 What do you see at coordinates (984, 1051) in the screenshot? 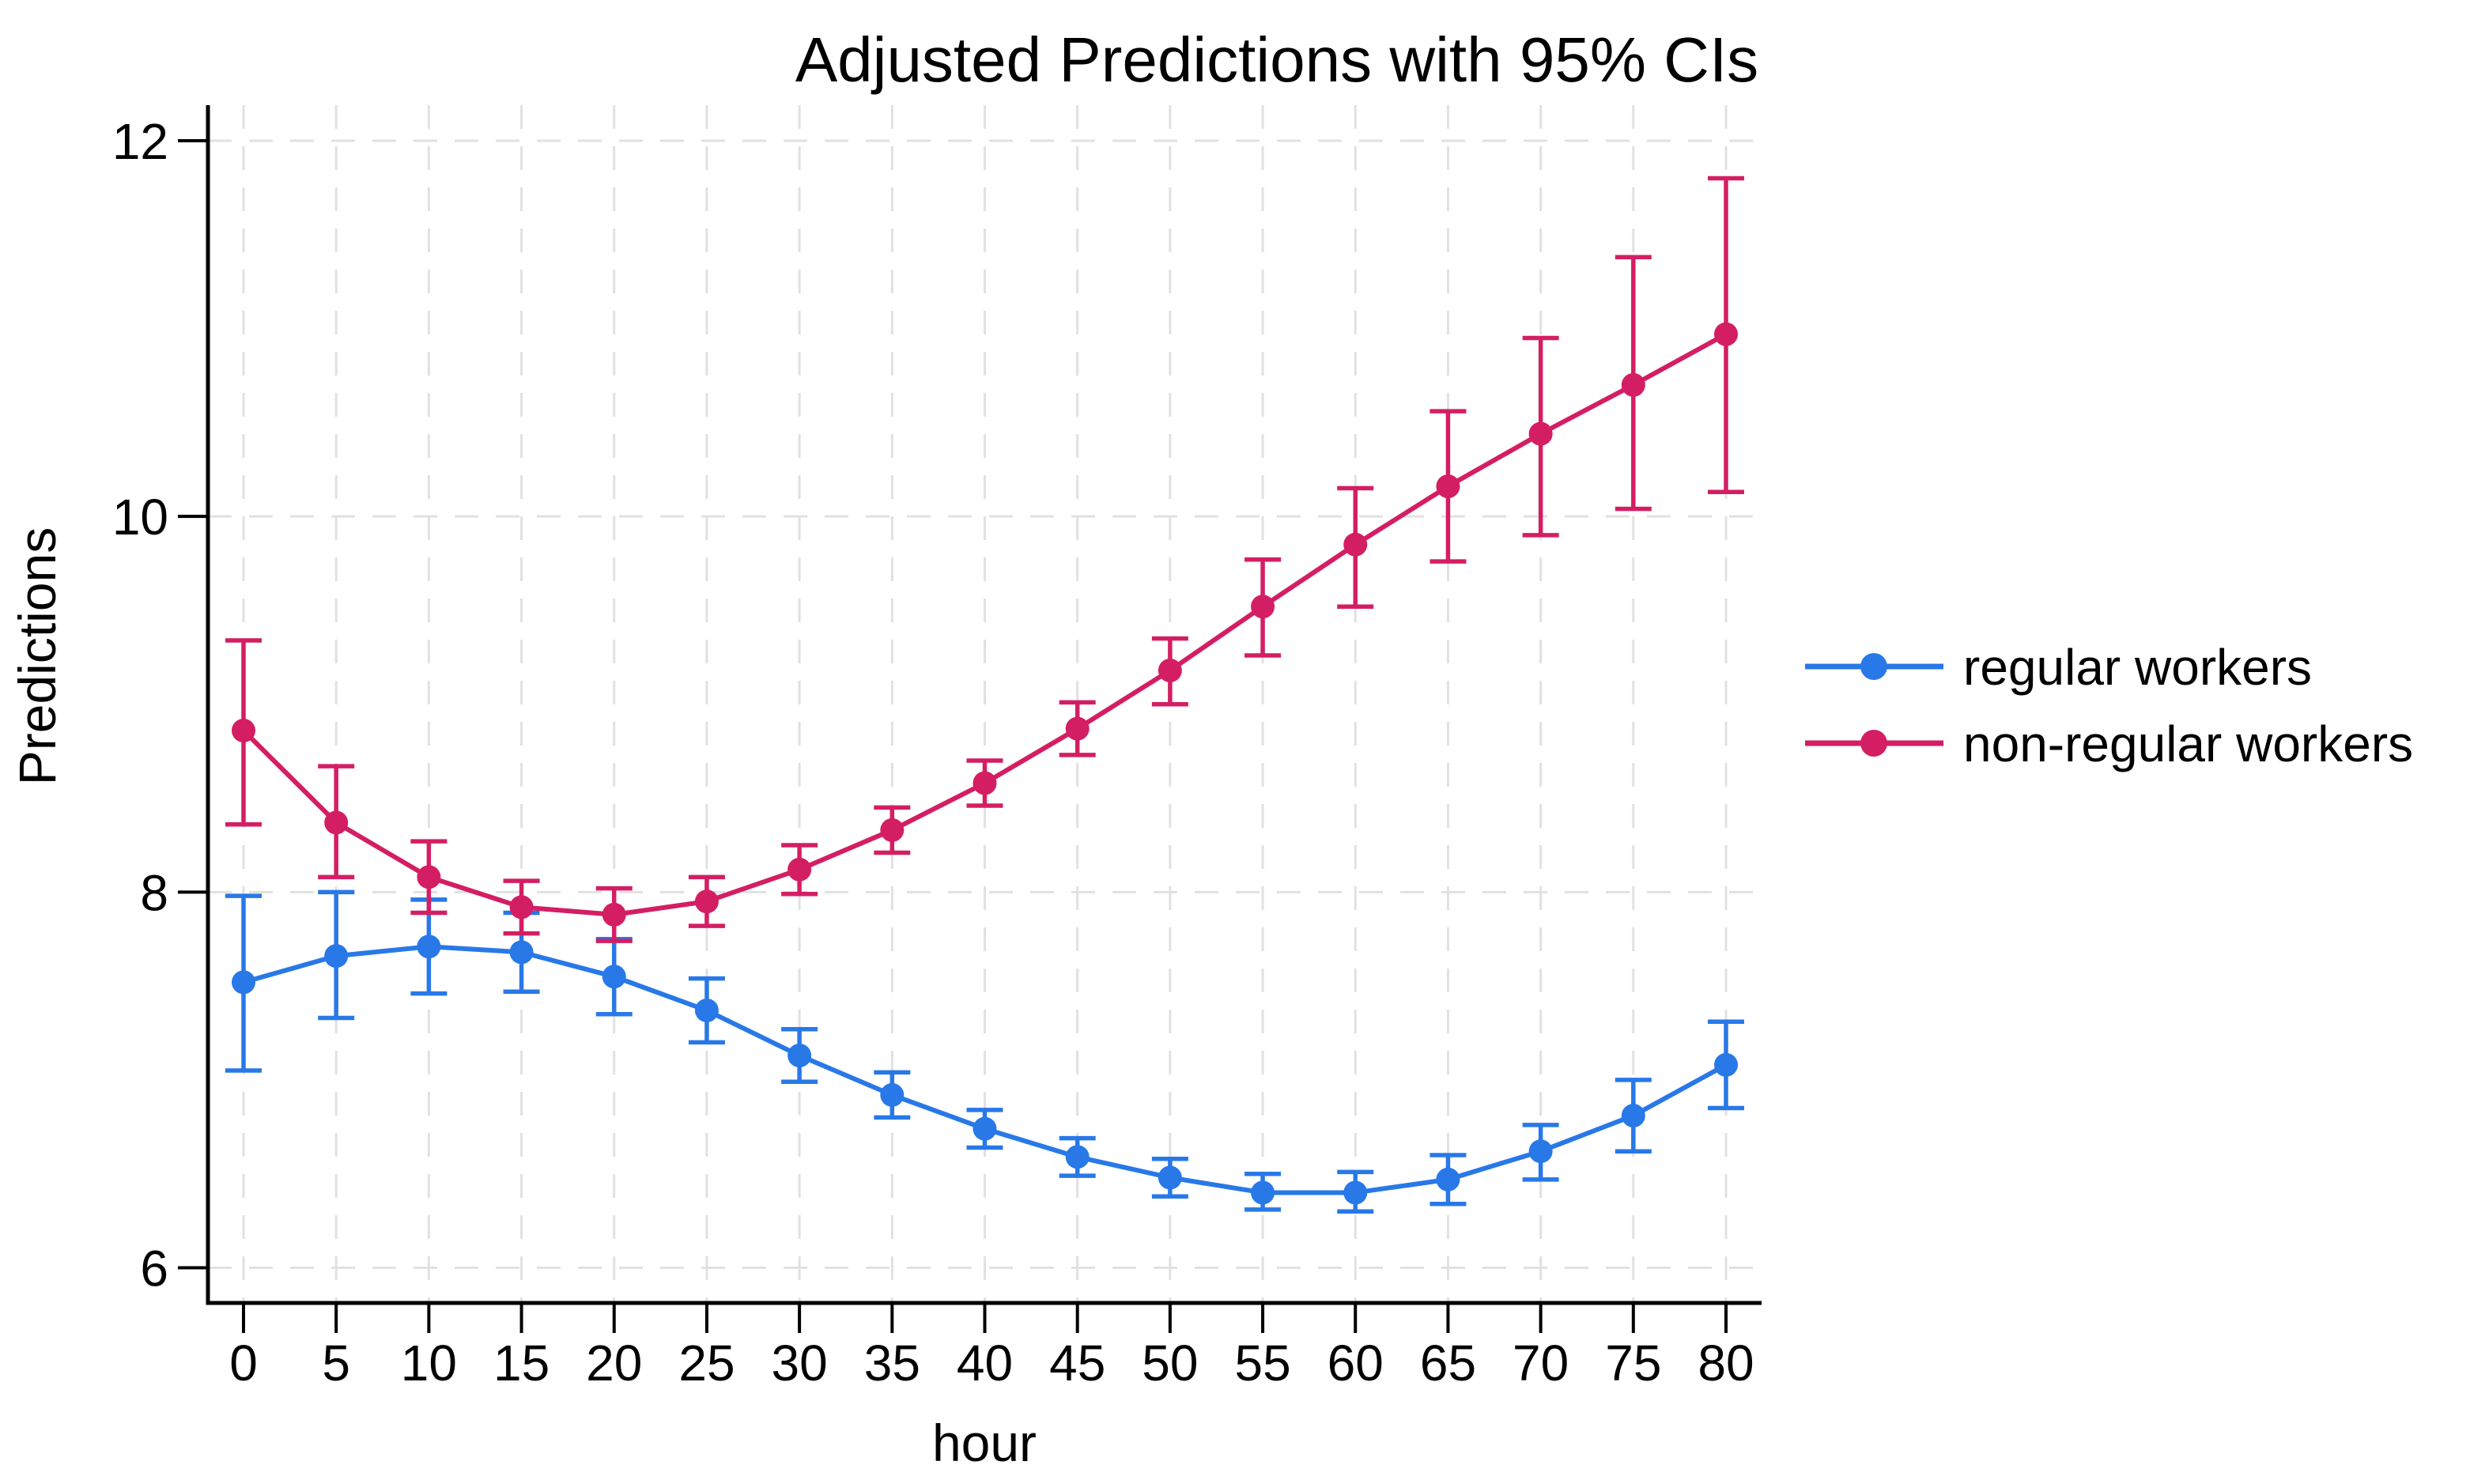
I see `series-regular` at bounding box center [984, 1051].